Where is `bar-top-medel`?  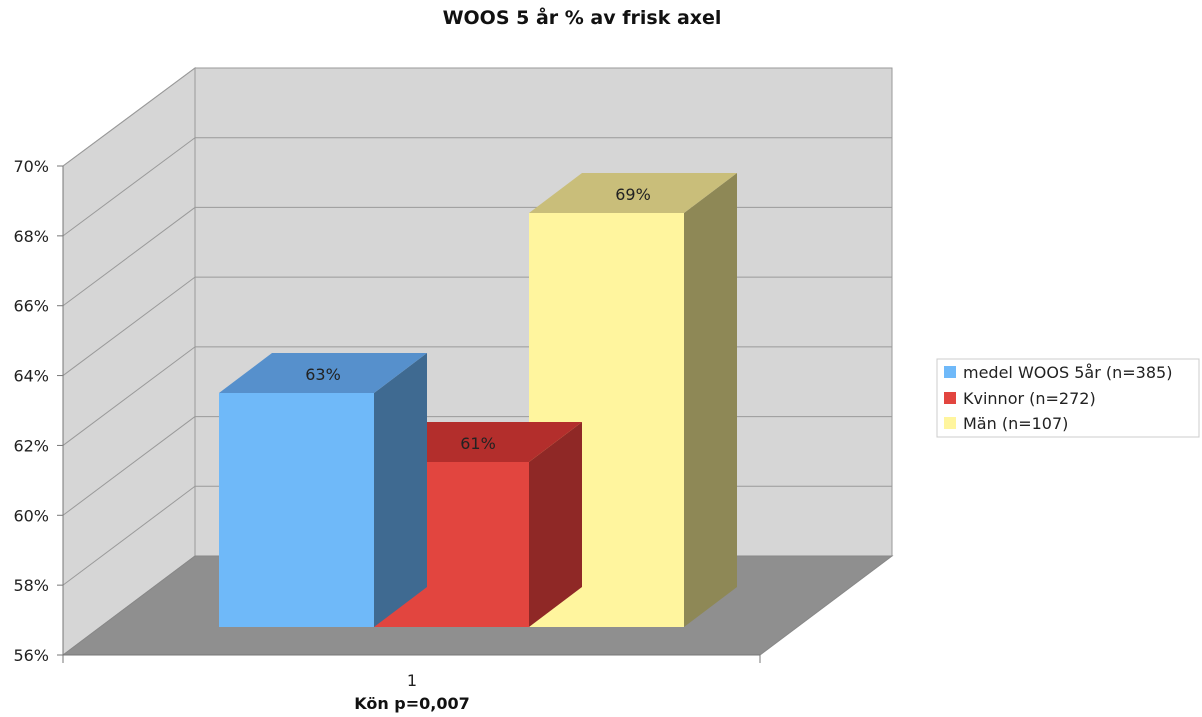 bar-top-medel is located at coordinates (323, 373).